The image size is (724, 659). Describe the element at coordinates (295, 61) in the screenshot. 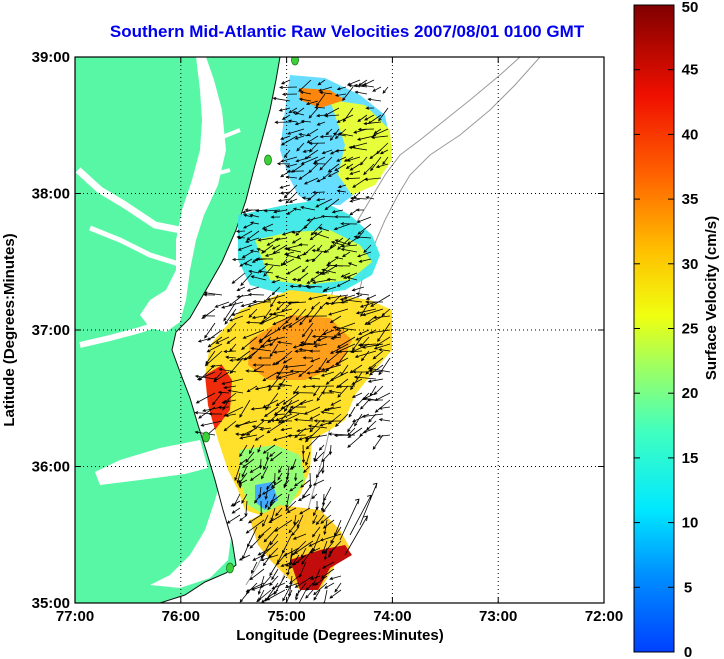

I see `radar-station-marker` at that location.